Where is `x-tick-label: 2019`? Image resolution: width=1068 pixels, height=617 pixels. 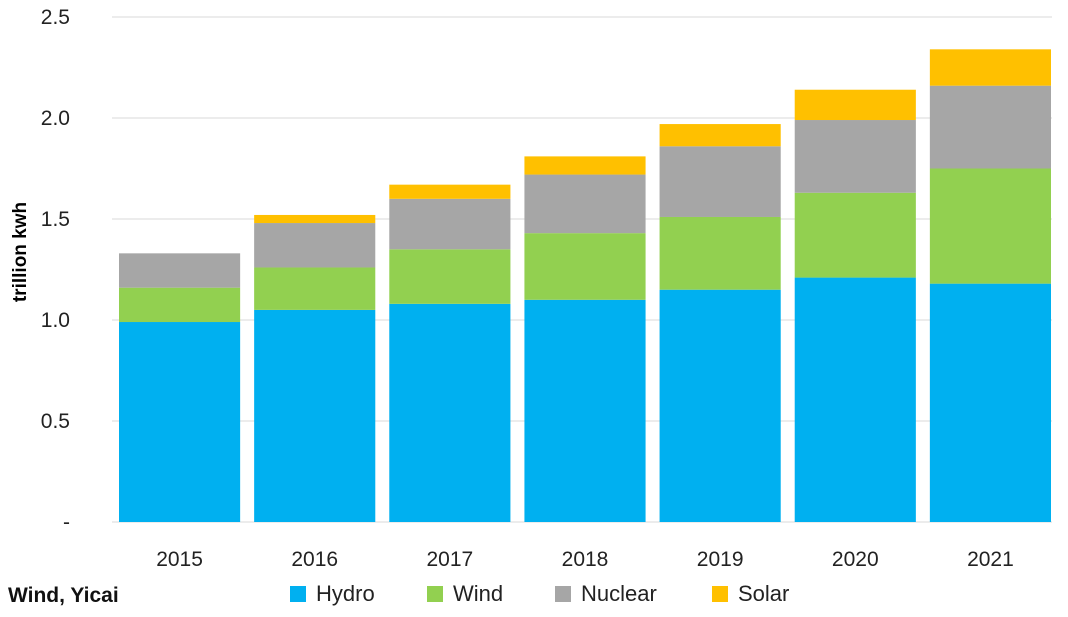
x-tick-label: 2019 is located at coordinates (720, 559).